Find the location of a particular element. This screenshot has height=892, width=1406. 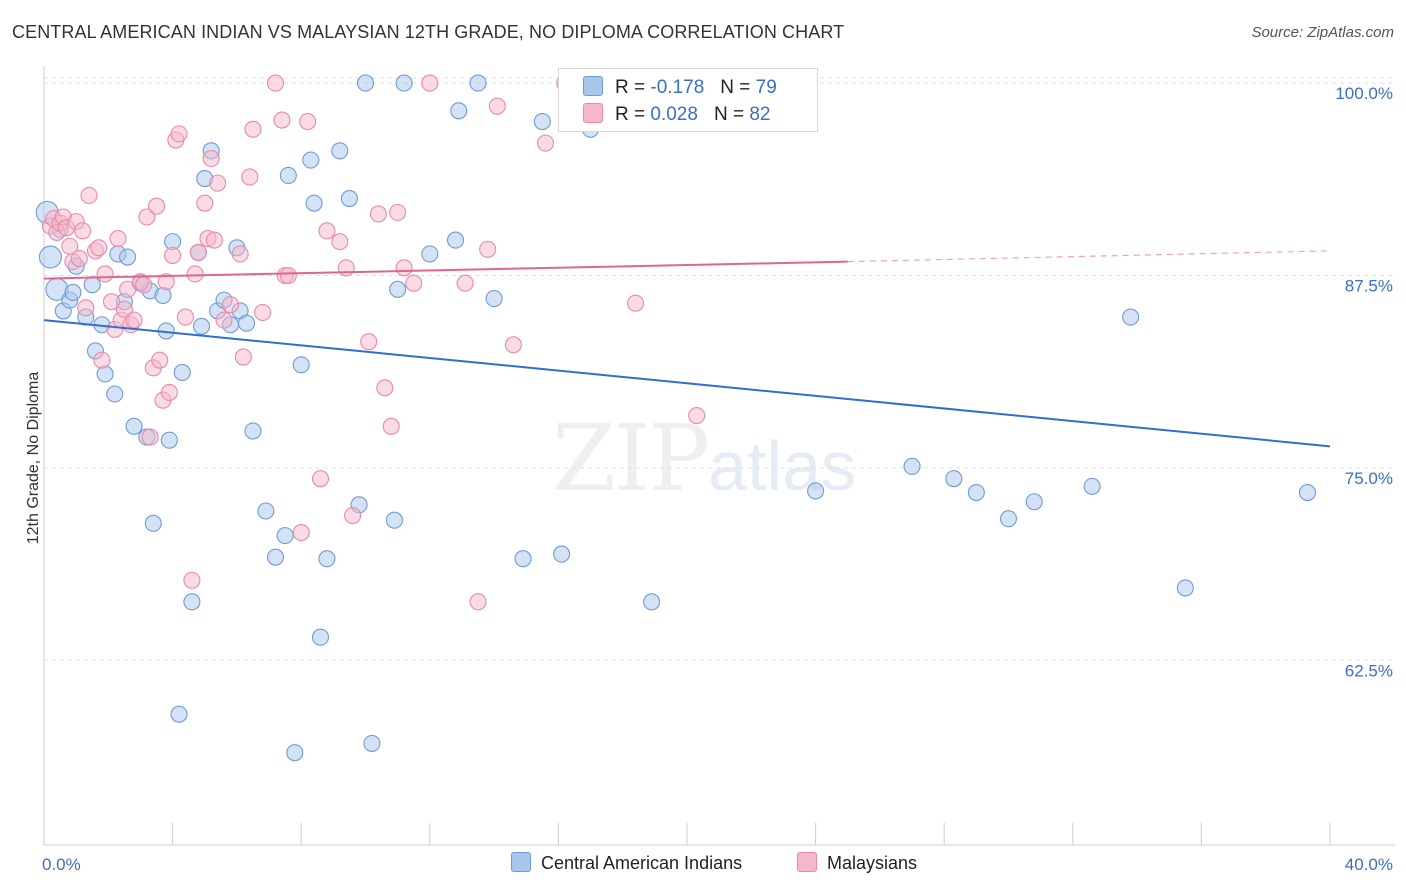

n-value-blue: 79 is located at coordinates (766, 87).